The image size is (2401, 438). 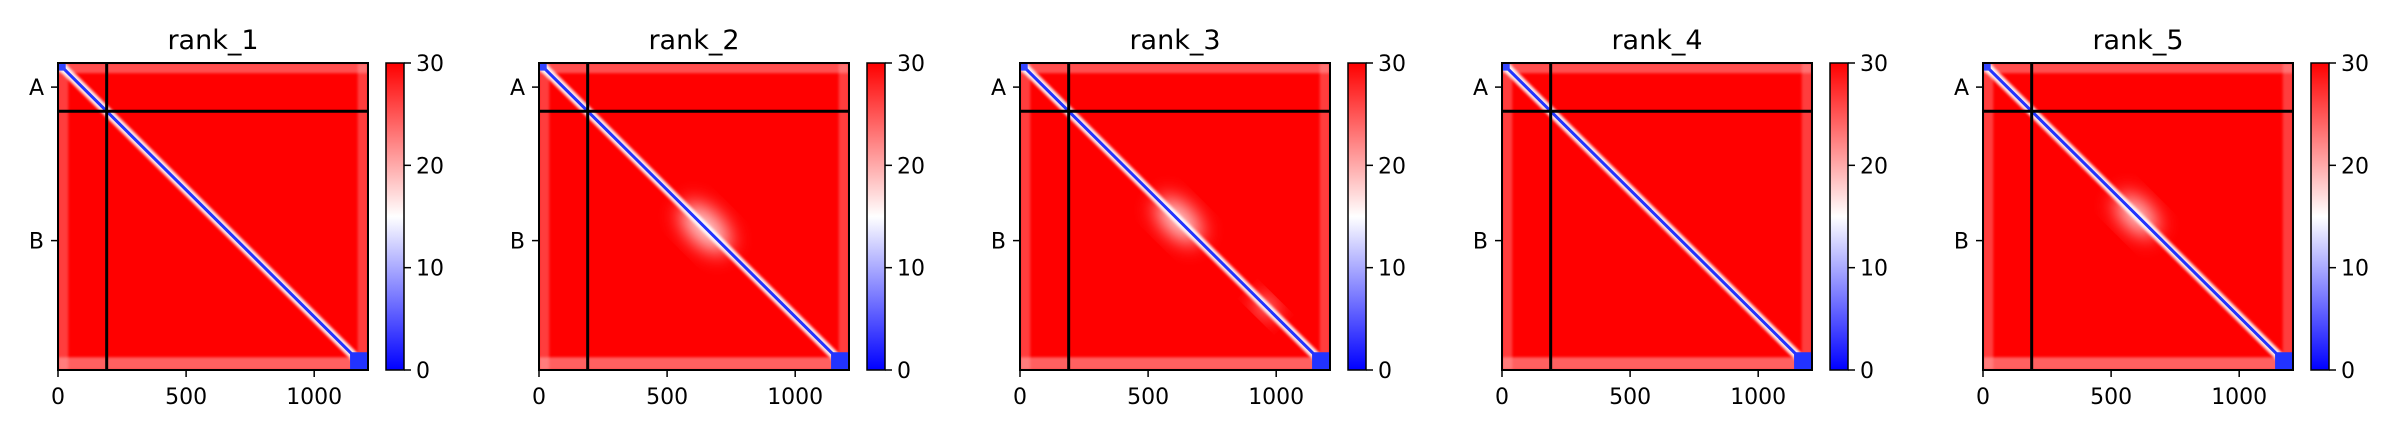 What do you see at coordinates (1174, 40) in the screenshot?
I see `panel-title: rank_3` at bounding box center [1174, 40].